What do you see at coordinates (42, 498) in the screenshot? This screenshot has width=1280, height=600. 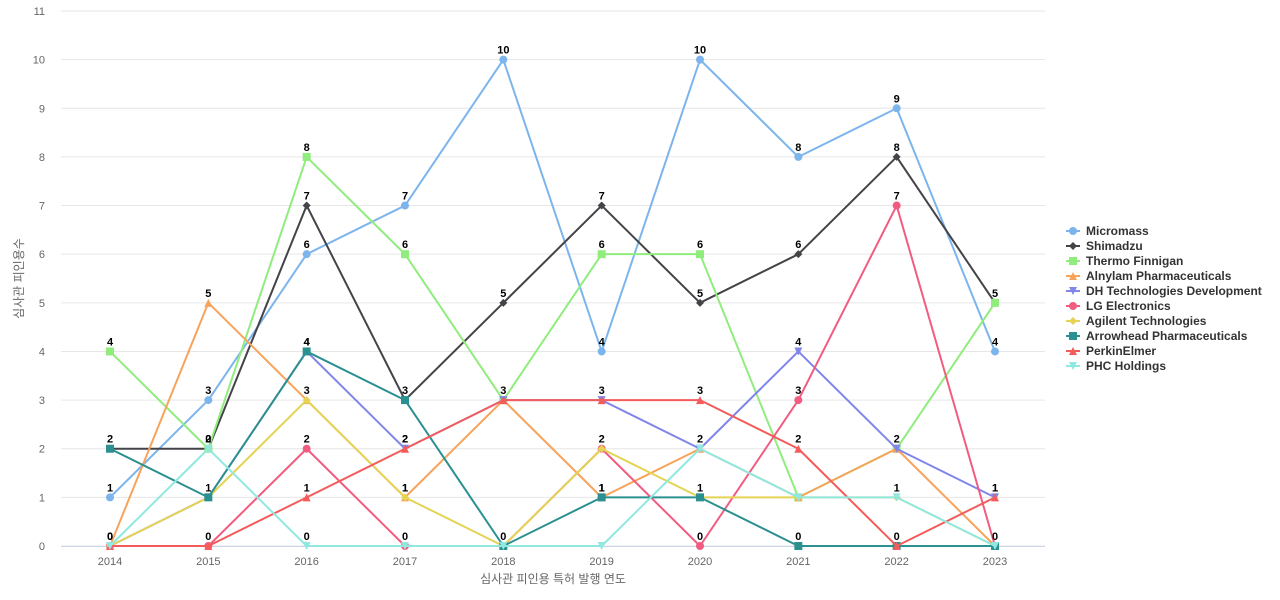 I see `y-tick-label: 1` at bounding box center [42, 498].